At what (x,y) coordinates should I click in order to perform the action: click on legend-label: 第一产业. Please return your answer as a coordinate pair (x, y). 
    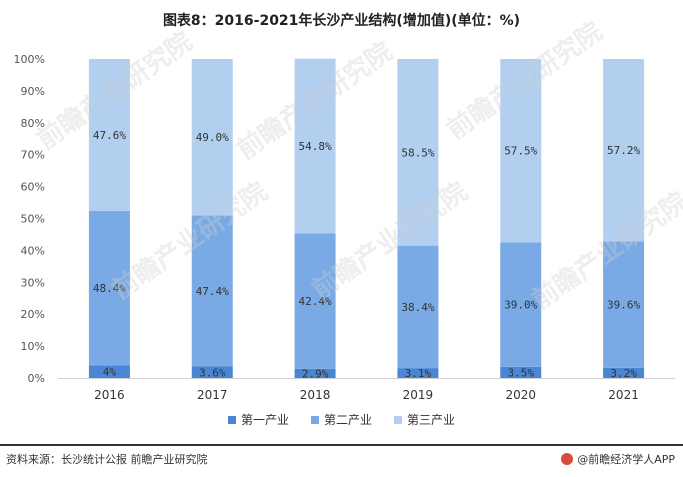
    Looking at the image, I should click on (264, 420).